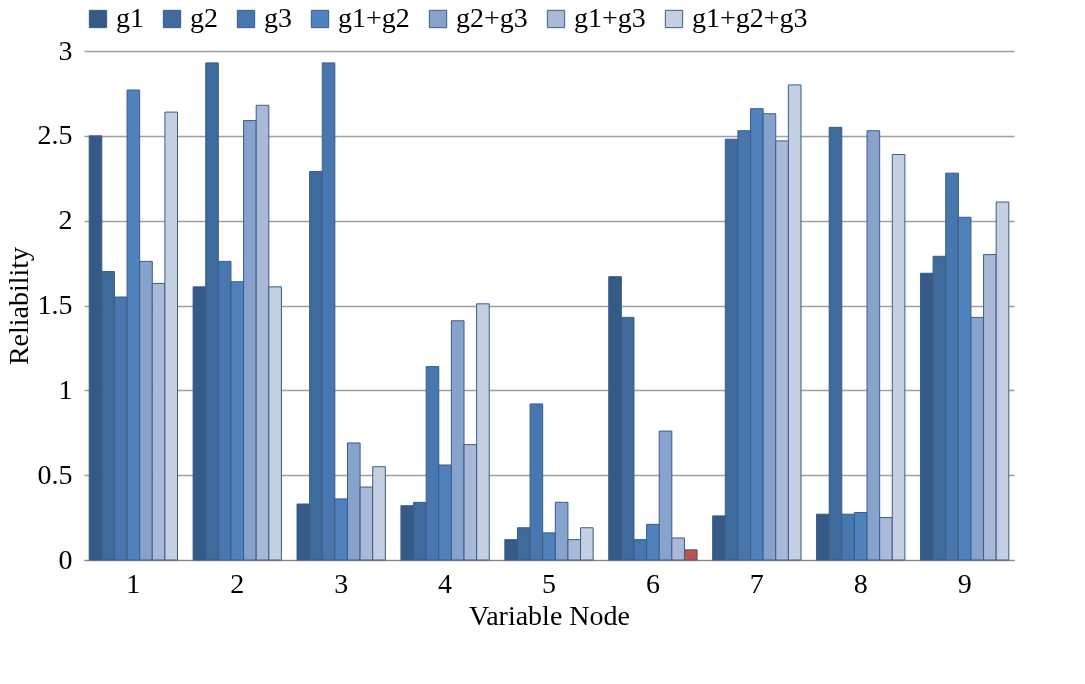 The height and width of the screenshot is (684, 1085). What do you see at coordinates (652, 583) in the screenshot?
I see `x-tick-label: 6` at bounding box center [652, 583].